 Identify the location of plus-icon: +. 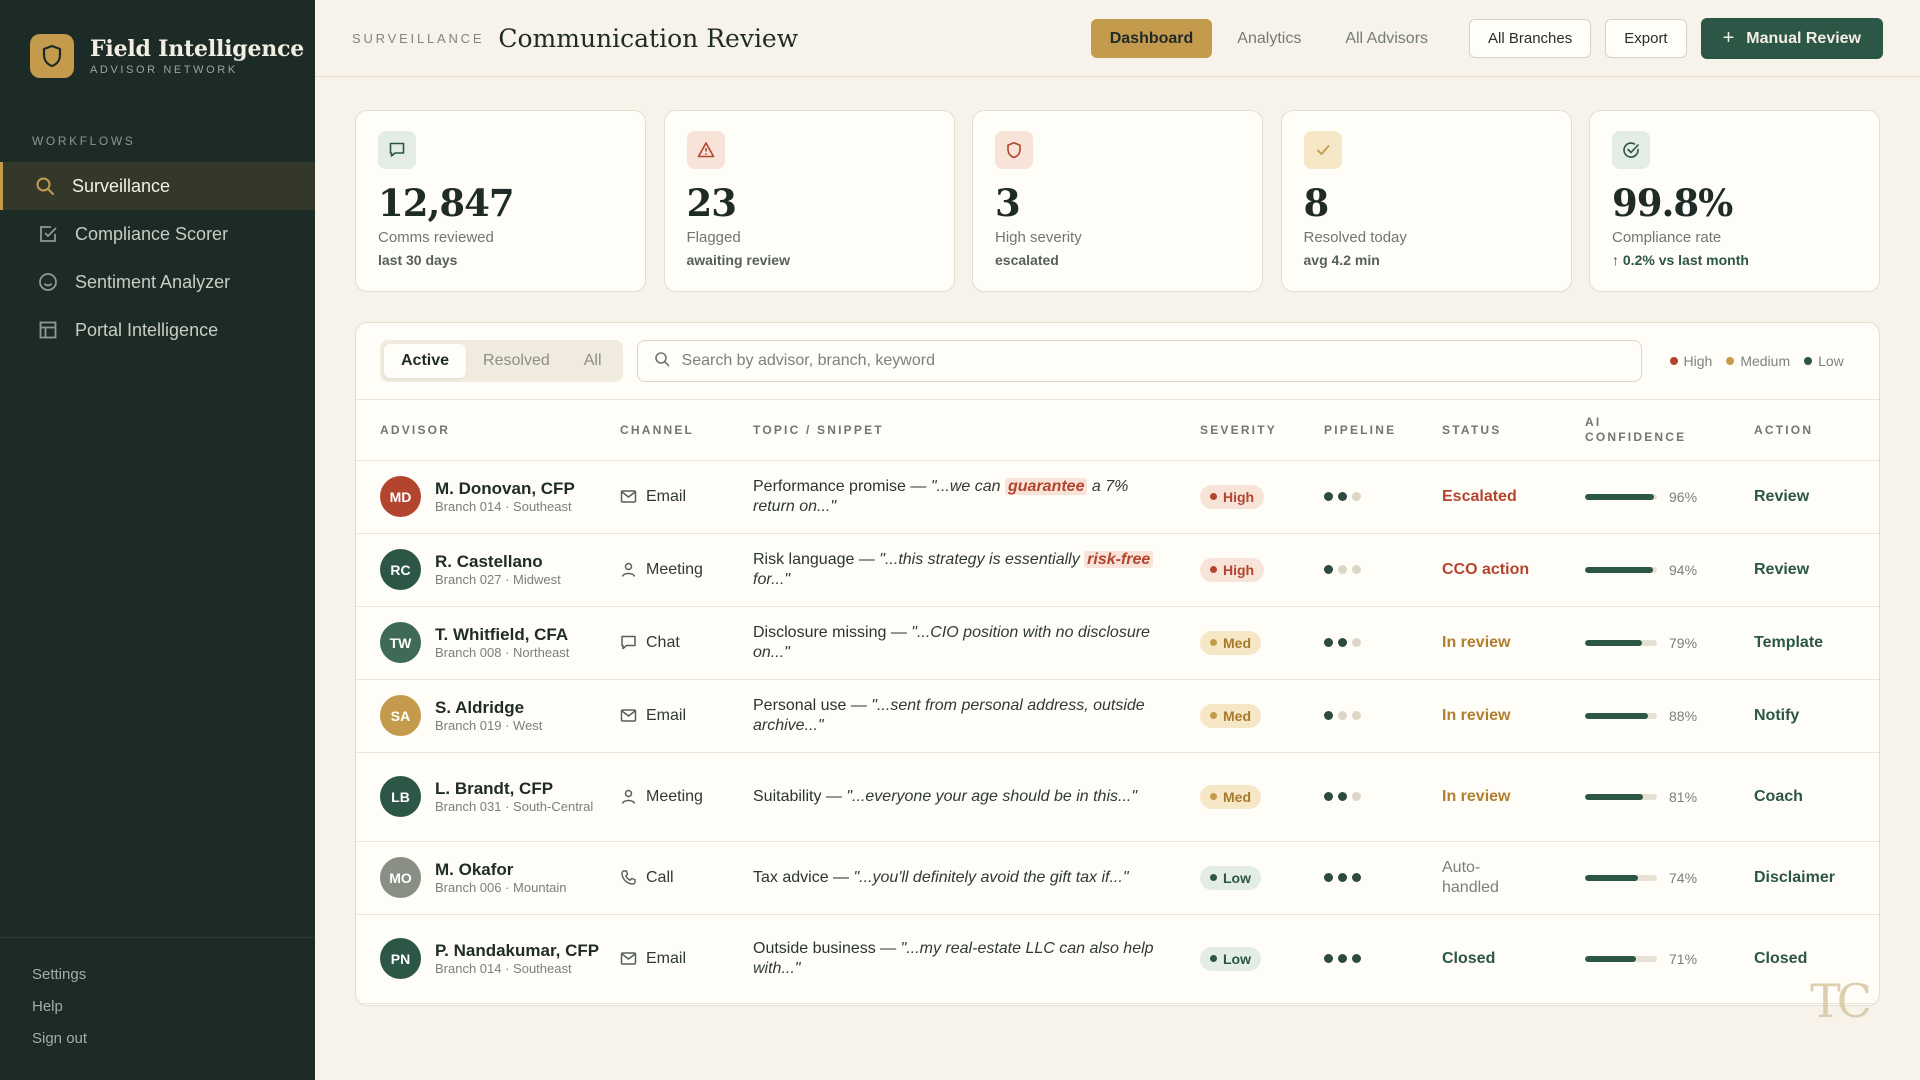
(1728, 38).